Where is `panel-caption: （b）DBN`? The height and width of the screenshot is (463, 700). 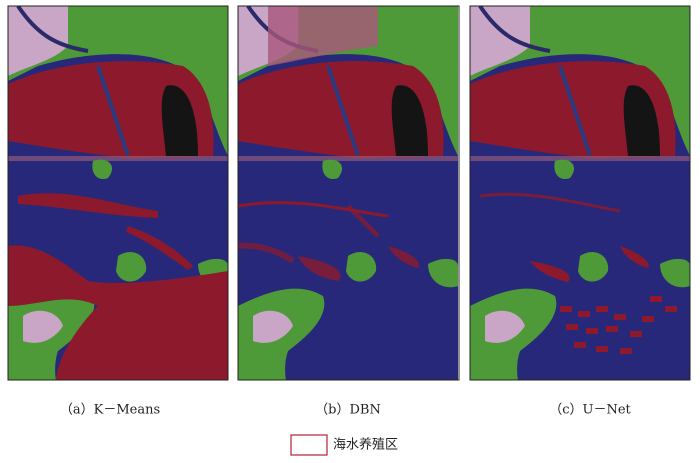 panel-caption: （b）DBN is located at coordinates (348, 410).